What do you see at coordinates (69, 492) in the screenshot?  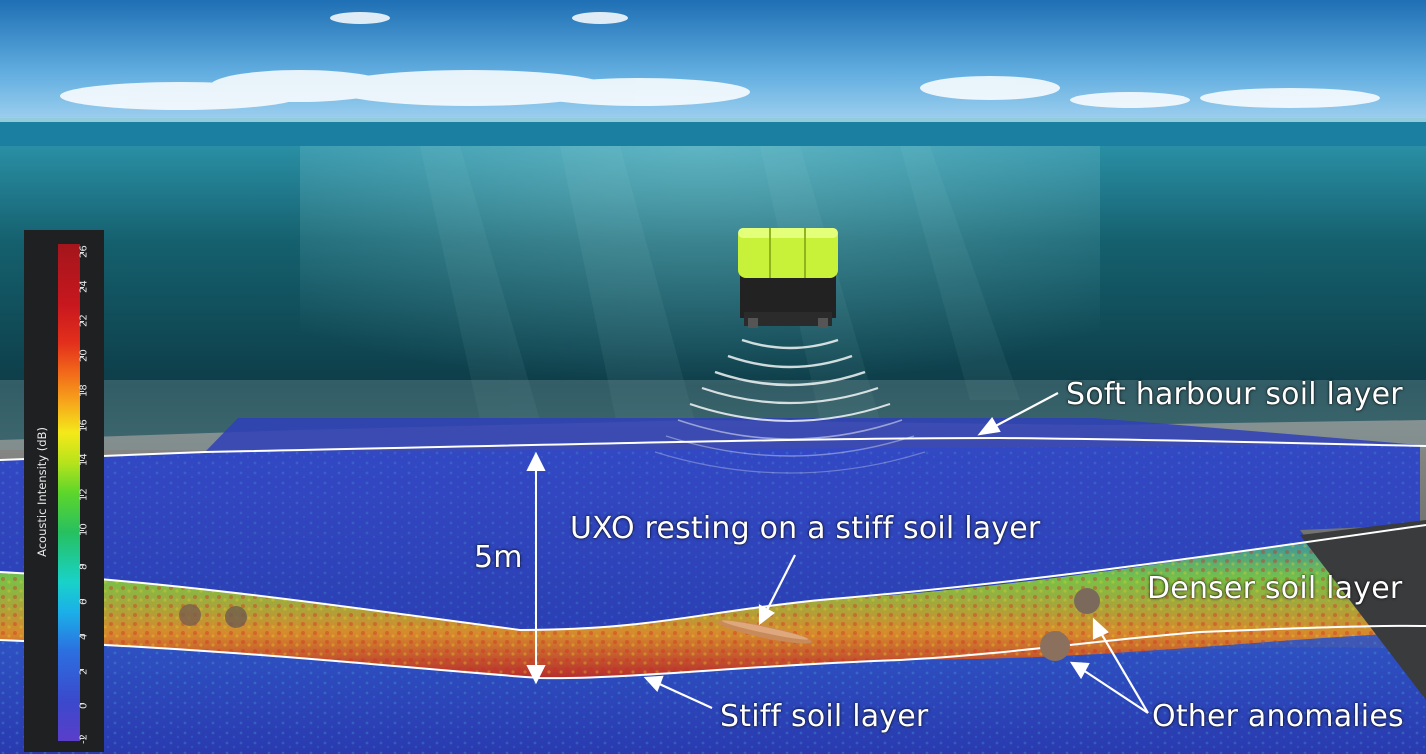 I see `colorbar-gradient` at bounding box center [69, 492].